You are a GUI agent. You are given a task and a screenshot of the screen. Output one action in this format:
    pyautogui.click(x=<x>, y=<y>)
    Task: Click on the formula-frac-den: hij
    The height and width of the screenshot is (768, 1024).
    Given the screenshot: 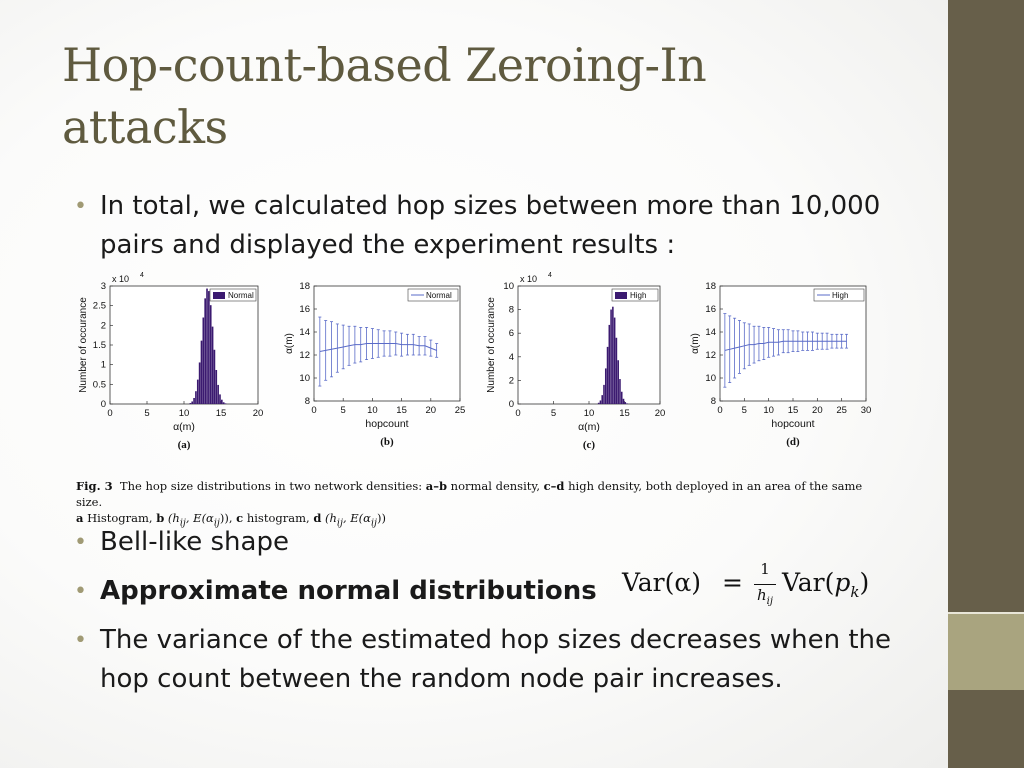 What is the action you would take?
    pyautogui.click(x=765, y=596)
    